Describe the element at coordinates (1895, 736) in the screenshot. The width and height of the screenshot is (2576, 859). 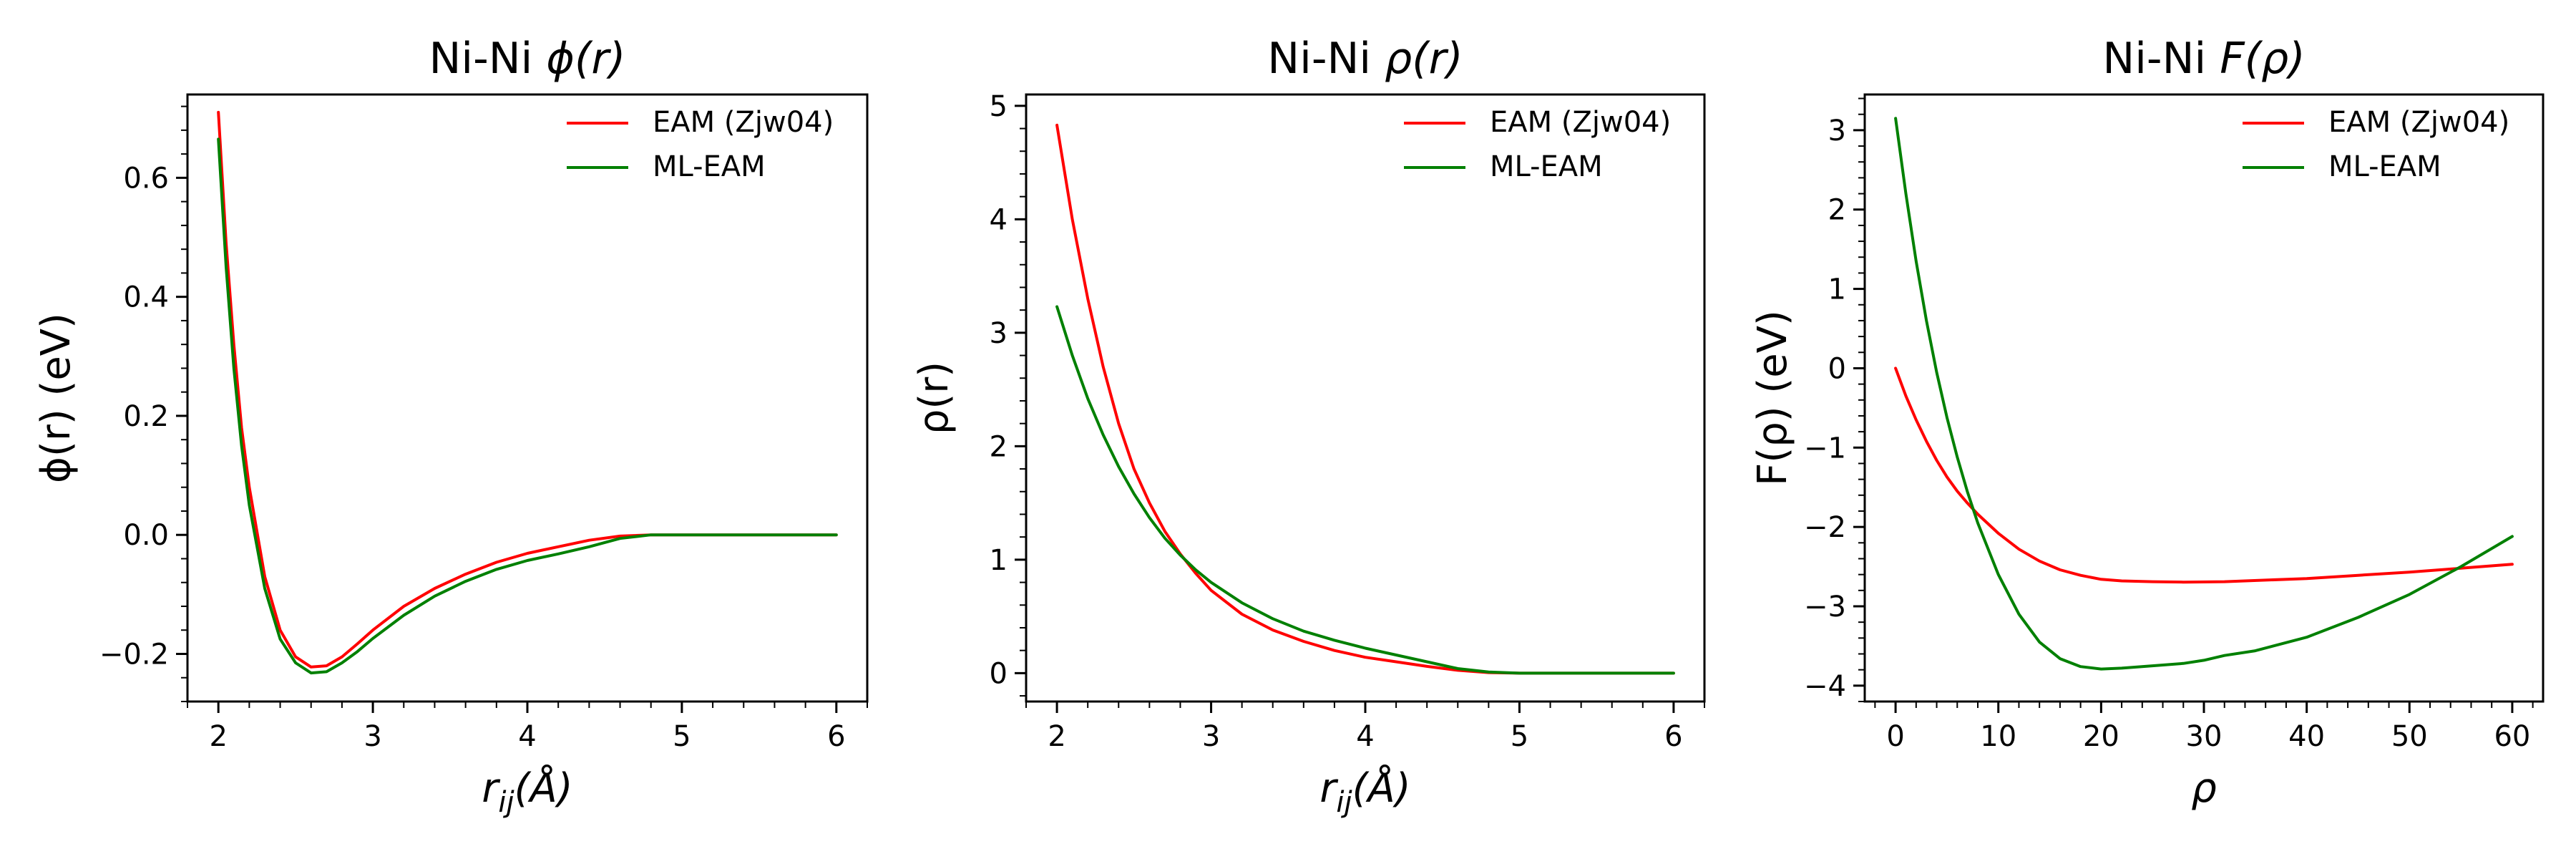
I see `x-tick-label: 0` at that location.